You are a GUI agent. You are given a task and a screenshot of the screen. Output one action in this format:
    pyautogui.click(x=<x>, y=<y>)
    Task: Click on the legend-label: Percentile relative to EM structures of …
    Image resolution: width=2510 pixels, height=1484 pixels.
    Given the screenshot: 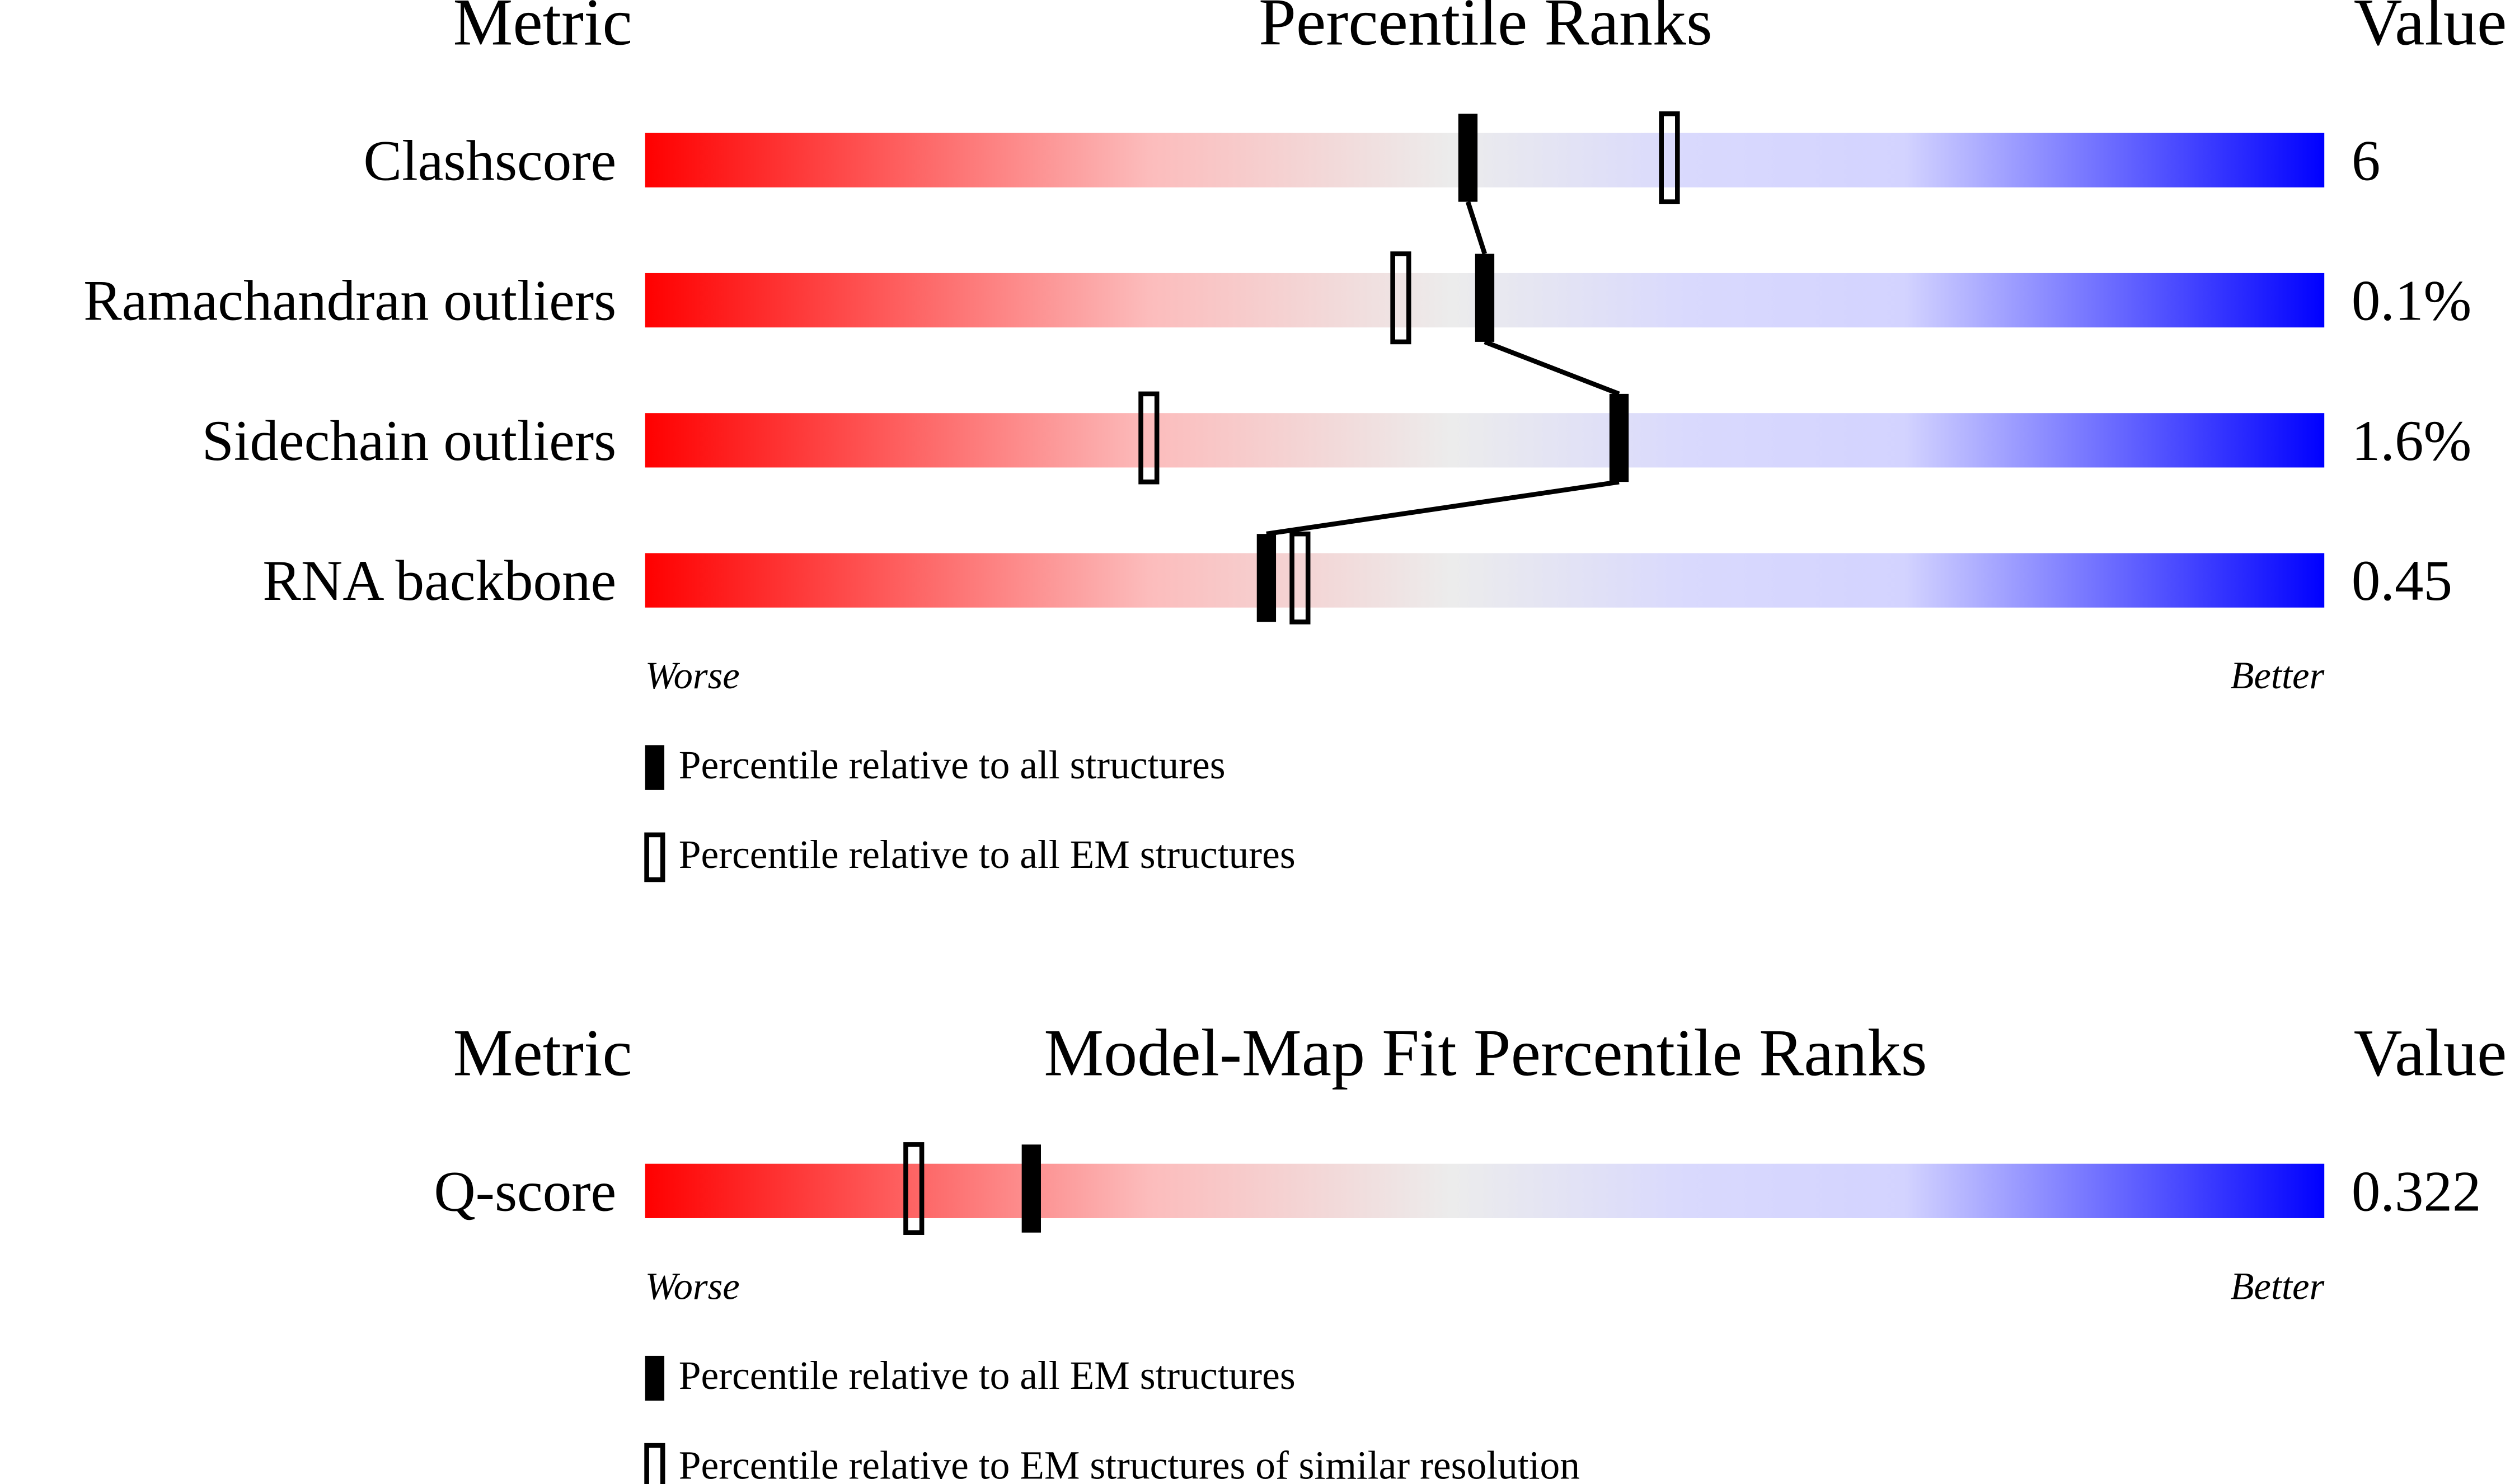 What is the action you would take?
    pyautogui.click(x=1129, y=1463)
    